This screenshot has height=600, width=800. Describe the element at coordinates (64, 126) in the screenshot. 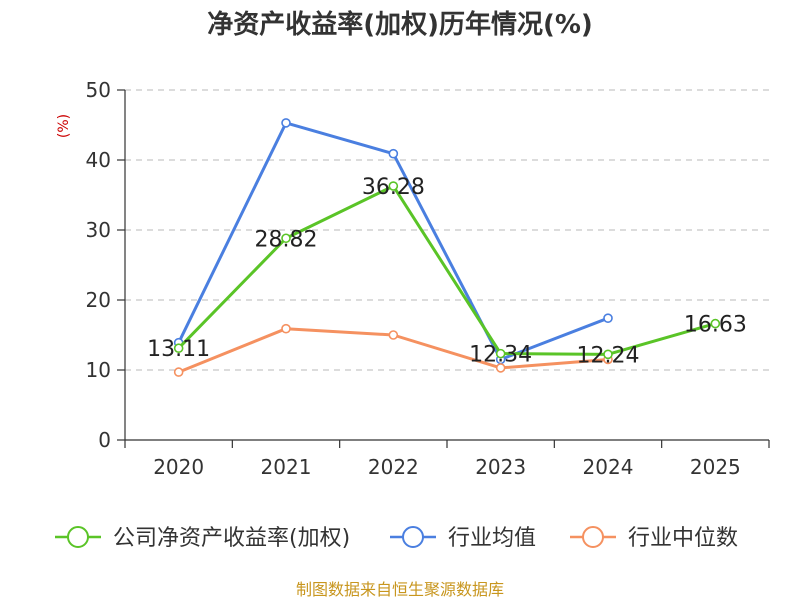

I see `y-axis-label: (%)` at that location.